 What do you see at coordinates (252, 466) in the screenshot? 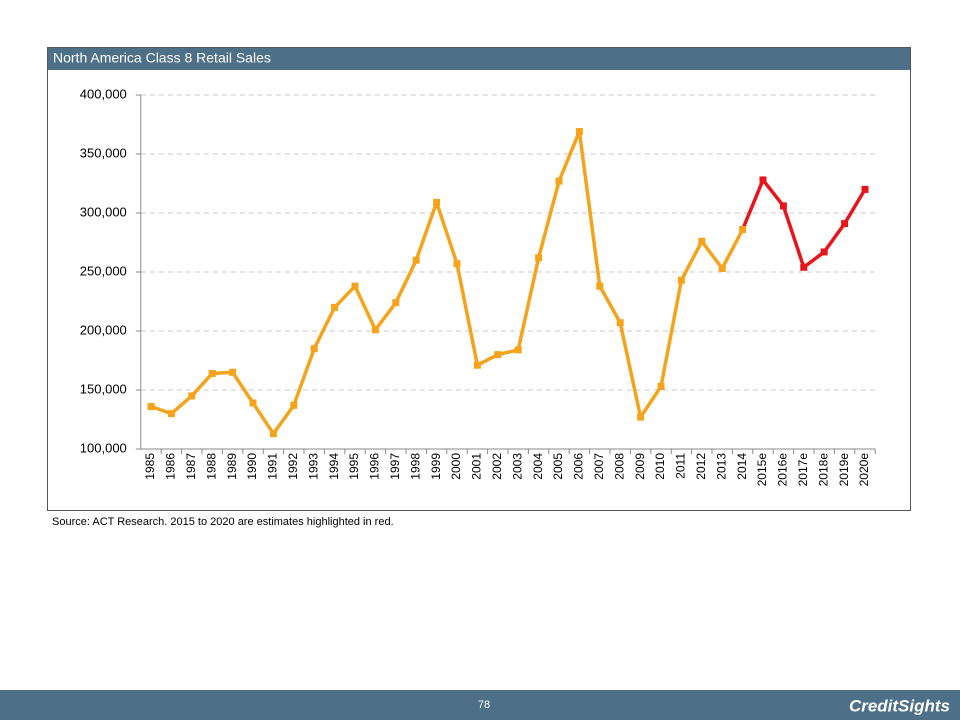
I see `x-tick-label: 1990` at bounding box center [252, 466].